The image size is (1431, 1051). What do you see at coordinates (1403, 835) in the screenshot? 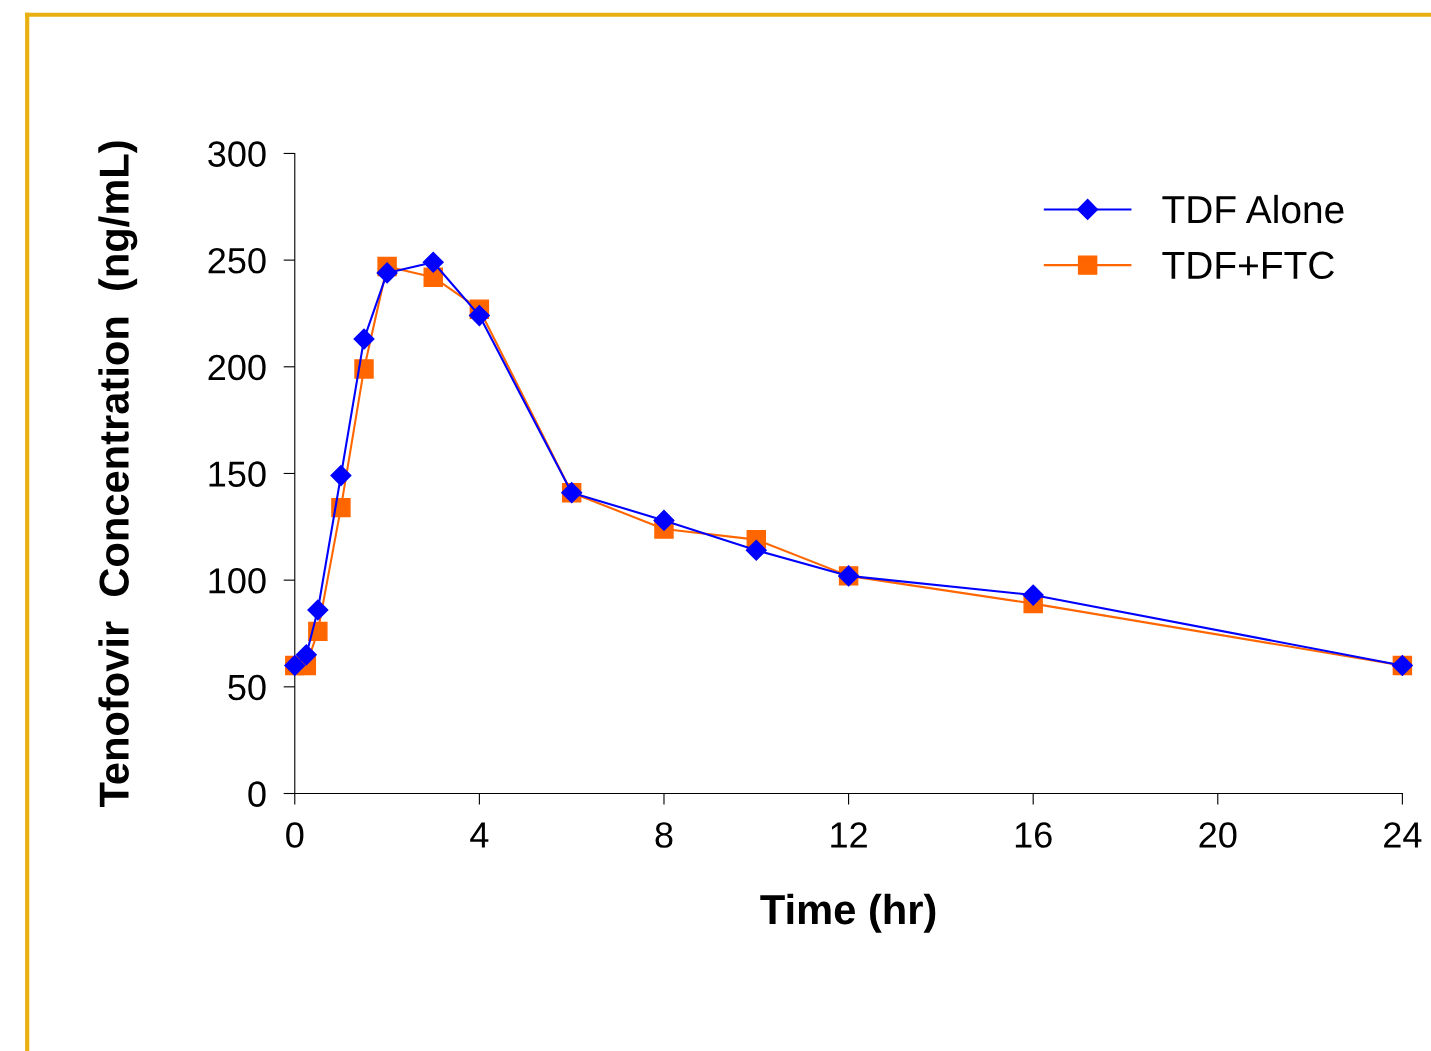
I see `x-tick-label: 24` at bounding box center [1403, 835].